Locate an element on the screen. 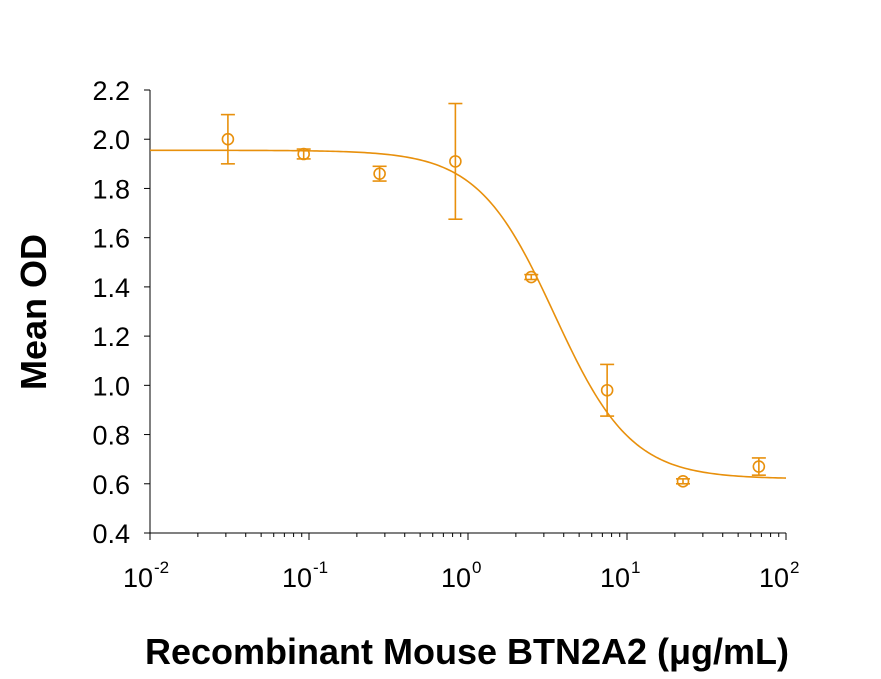  y-tick-label: 1.6 is located at coordinates (111, 239).